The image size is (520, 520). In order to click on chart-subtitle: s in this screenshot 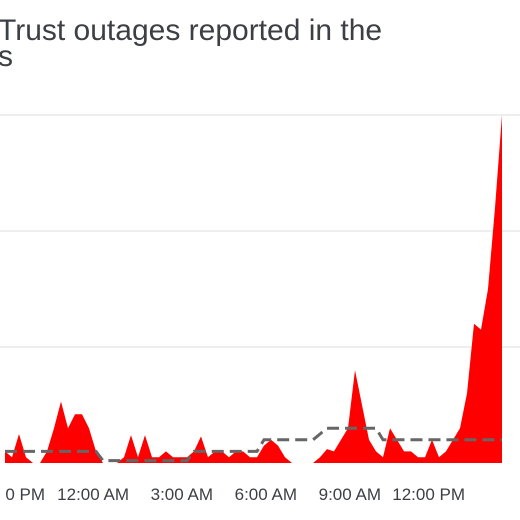, I will do `click(6, 56)`.